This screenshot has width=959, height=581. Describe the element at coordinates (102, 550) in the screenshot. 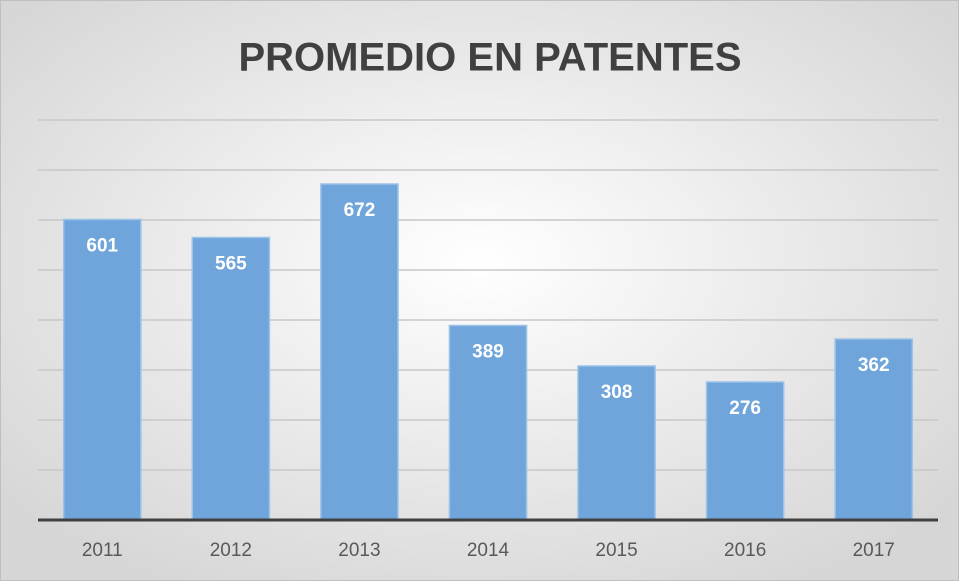

I see `x-tick-label: 2011` at that location.